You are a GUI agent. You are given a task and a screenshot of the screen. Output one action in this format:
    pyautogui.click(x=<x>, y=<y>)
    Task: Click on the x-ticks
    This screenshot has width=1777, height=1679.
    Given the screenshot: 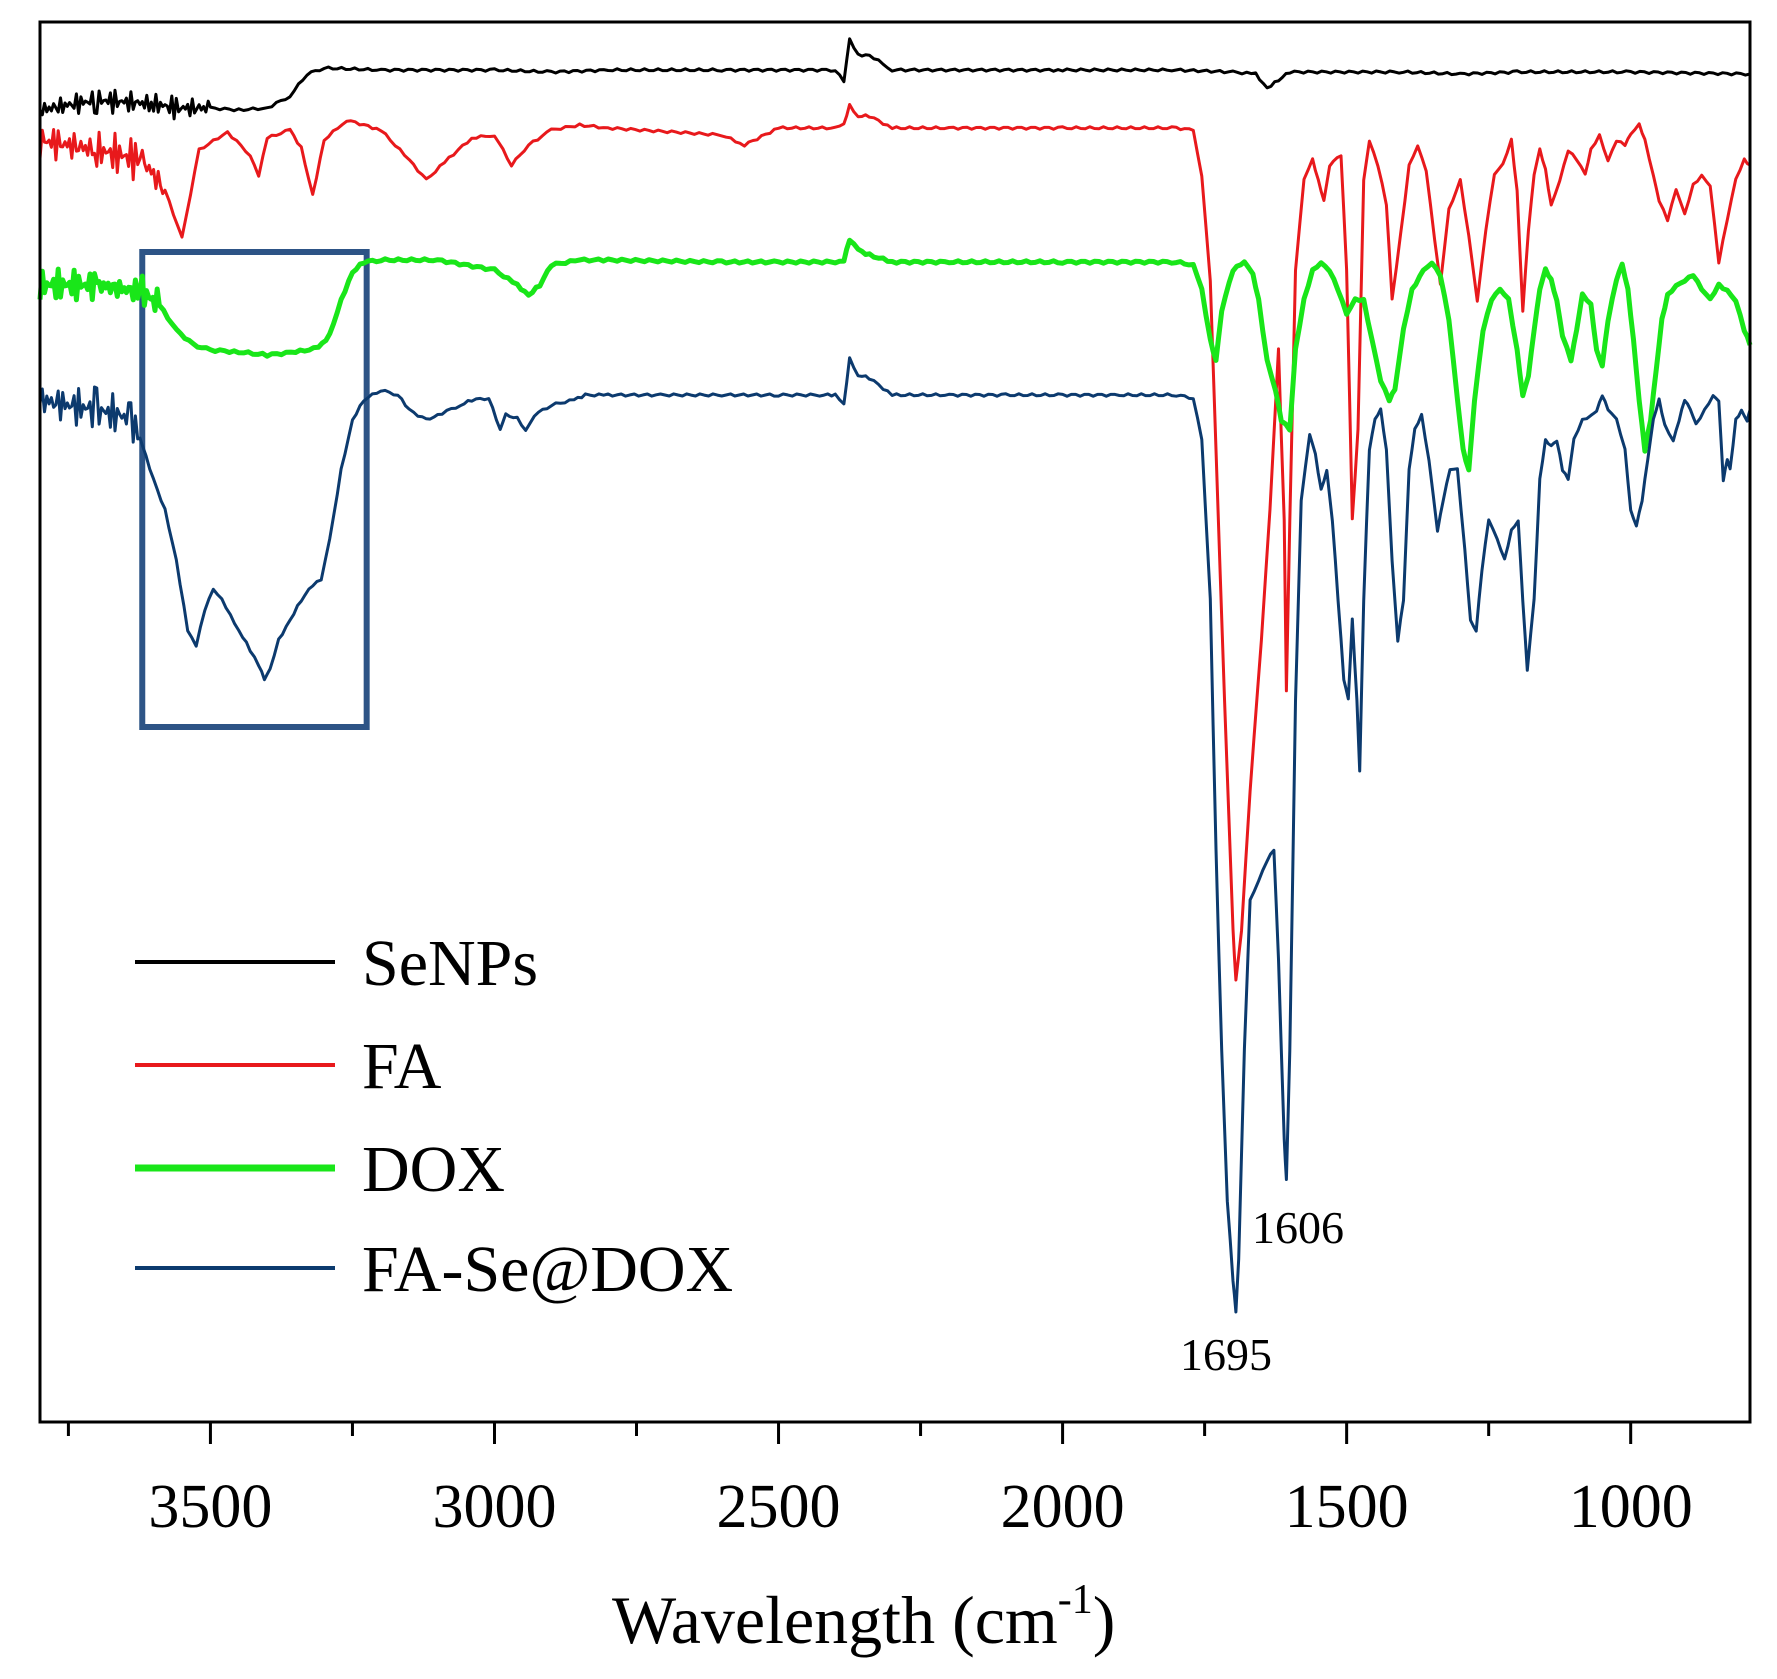 What is the action you would take?
    pyautogui.click(x=849, y=1433)
    